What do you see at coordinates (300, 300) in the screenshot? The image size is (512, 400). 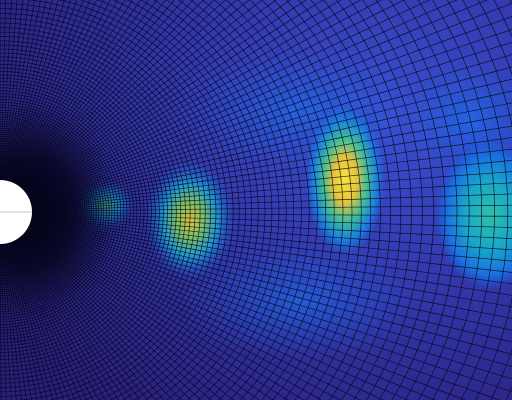 I see `blue-region` at bounding box center [300, 300].